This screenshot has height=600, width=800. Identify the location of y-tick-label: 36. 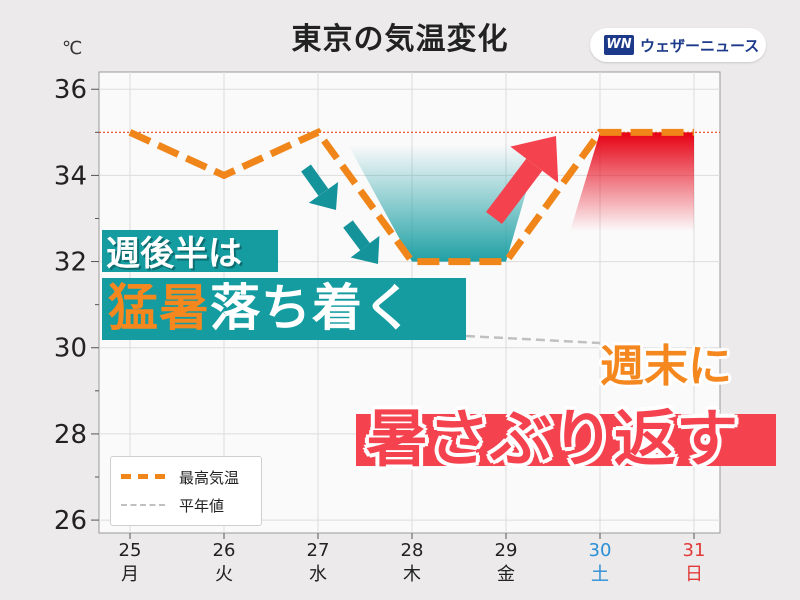
(70, 90).